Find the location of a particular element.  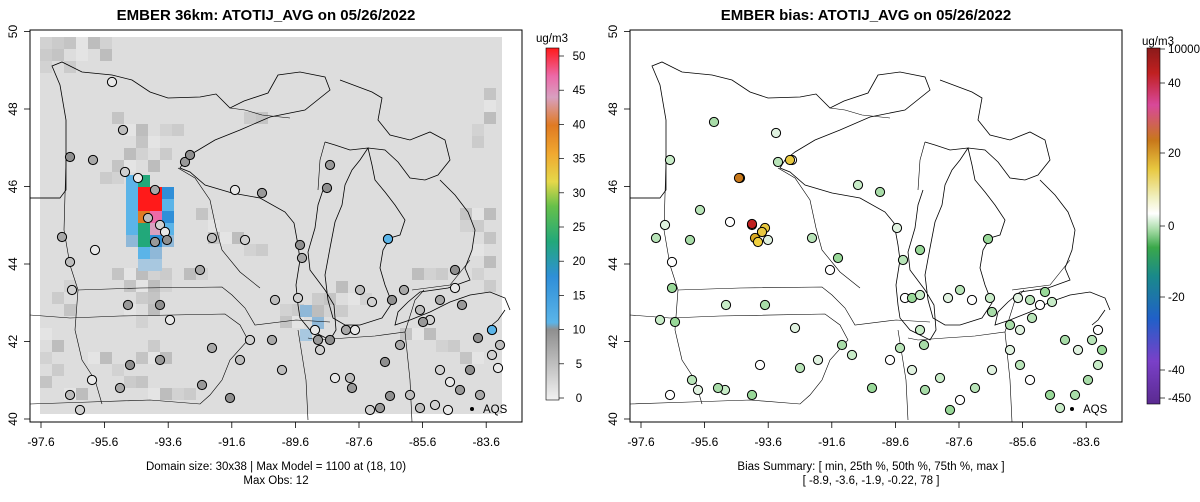

y-axis-tick-label: 40 is located at coordinates (613, 419).